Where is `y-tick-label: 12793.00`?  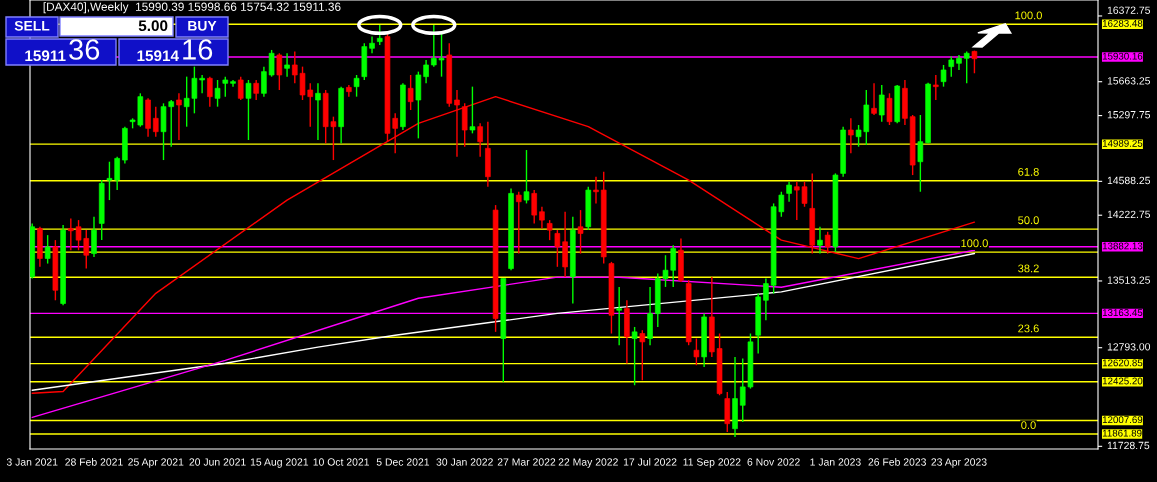 y-tick-label: 12793.00 is located at coordinates (1129, 347).